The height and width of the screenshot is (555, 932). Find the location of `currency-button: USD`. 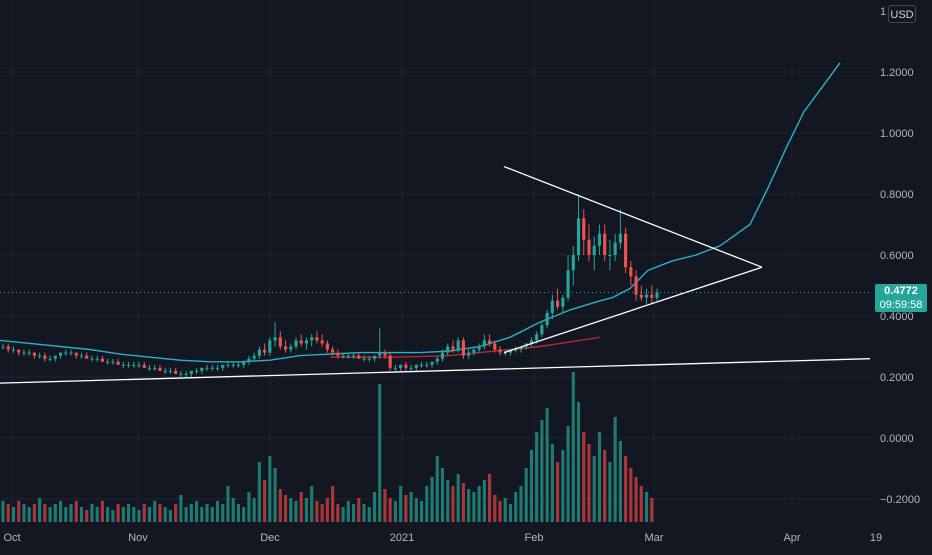

currency-button: USD is located at coordinates (902, 14).